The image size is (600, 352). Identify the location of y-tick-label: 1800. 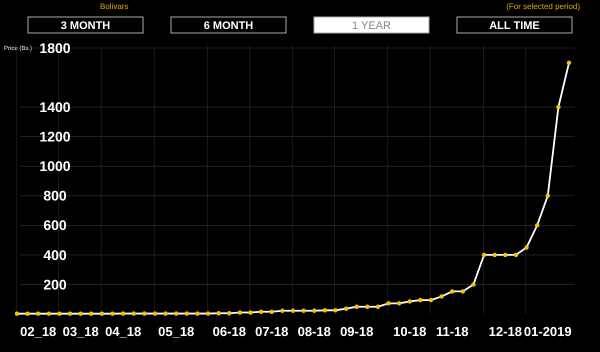
(55, 48).